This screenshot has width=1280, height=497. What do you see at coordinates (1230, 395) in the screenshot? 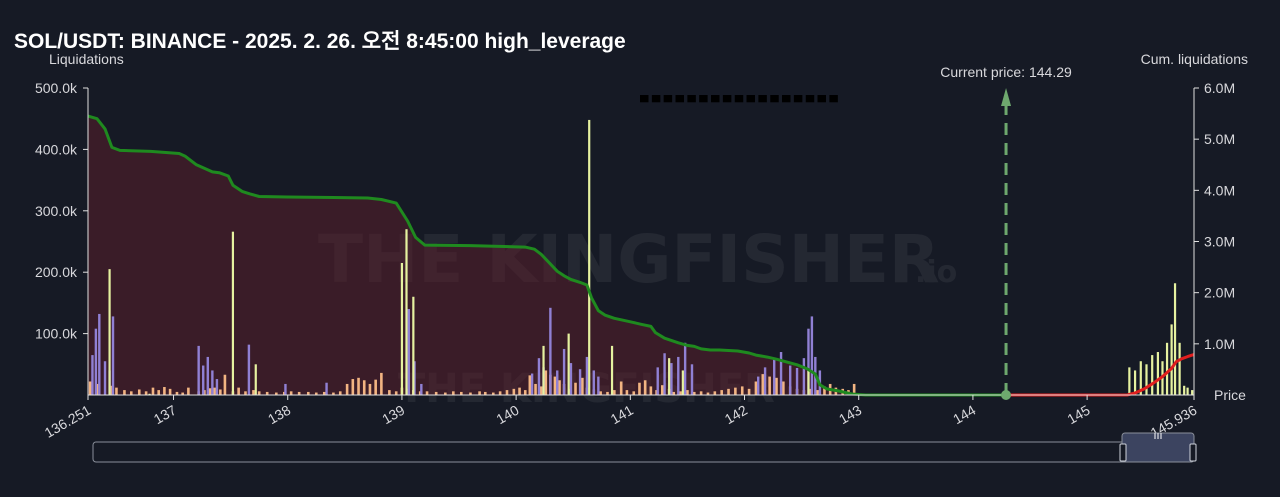
I see `x-axis-title: Price` at bounding box center [1230, 395].